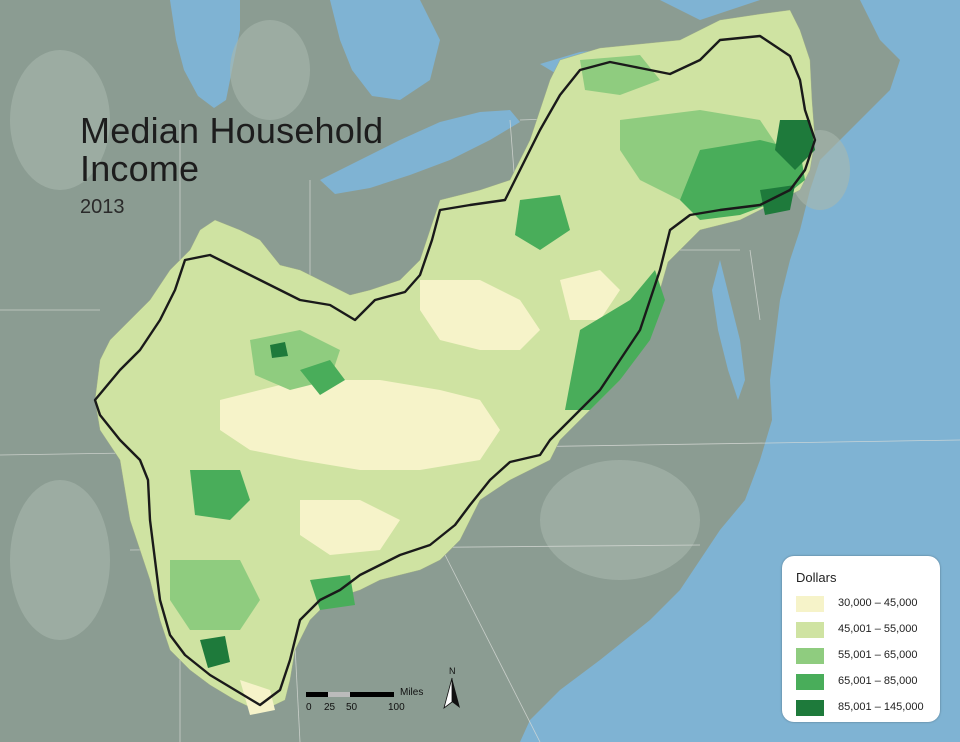 The image size is (960, 742). I want to click on legend-item: 85,001 – 145,000, so click(866, 708).